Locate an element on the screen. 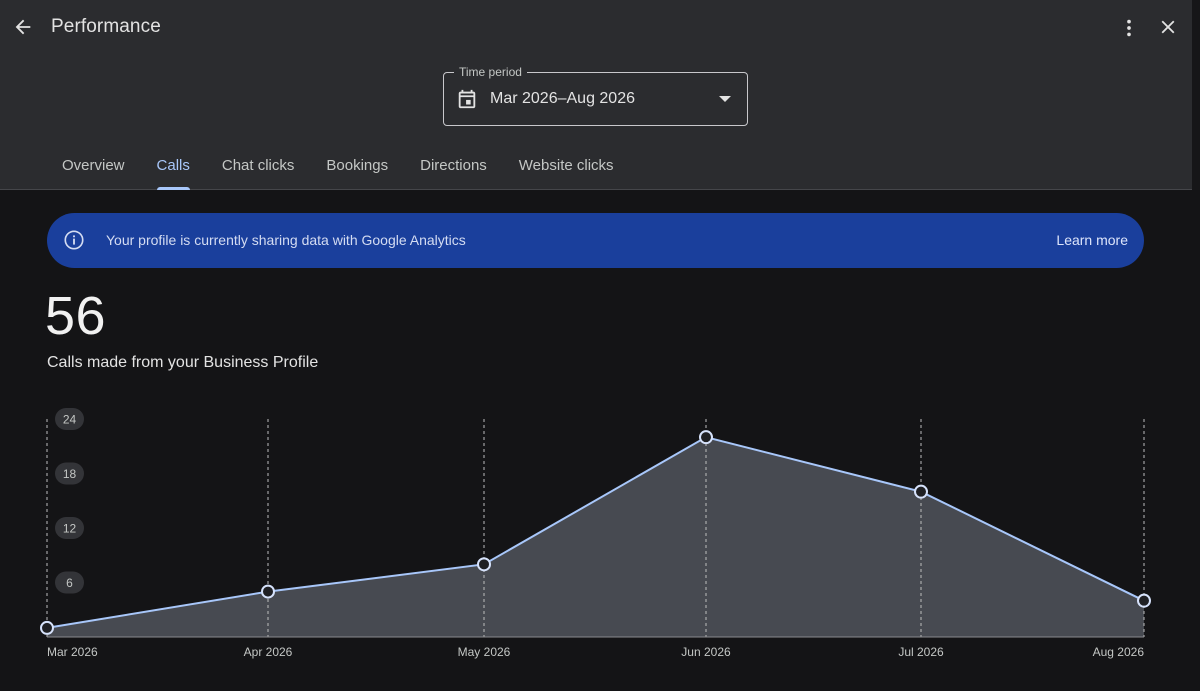 Image resolution: width=1200 pixels, height=691 pixels. y-tick-label-2: 12 is located at coordinates (70, 529).